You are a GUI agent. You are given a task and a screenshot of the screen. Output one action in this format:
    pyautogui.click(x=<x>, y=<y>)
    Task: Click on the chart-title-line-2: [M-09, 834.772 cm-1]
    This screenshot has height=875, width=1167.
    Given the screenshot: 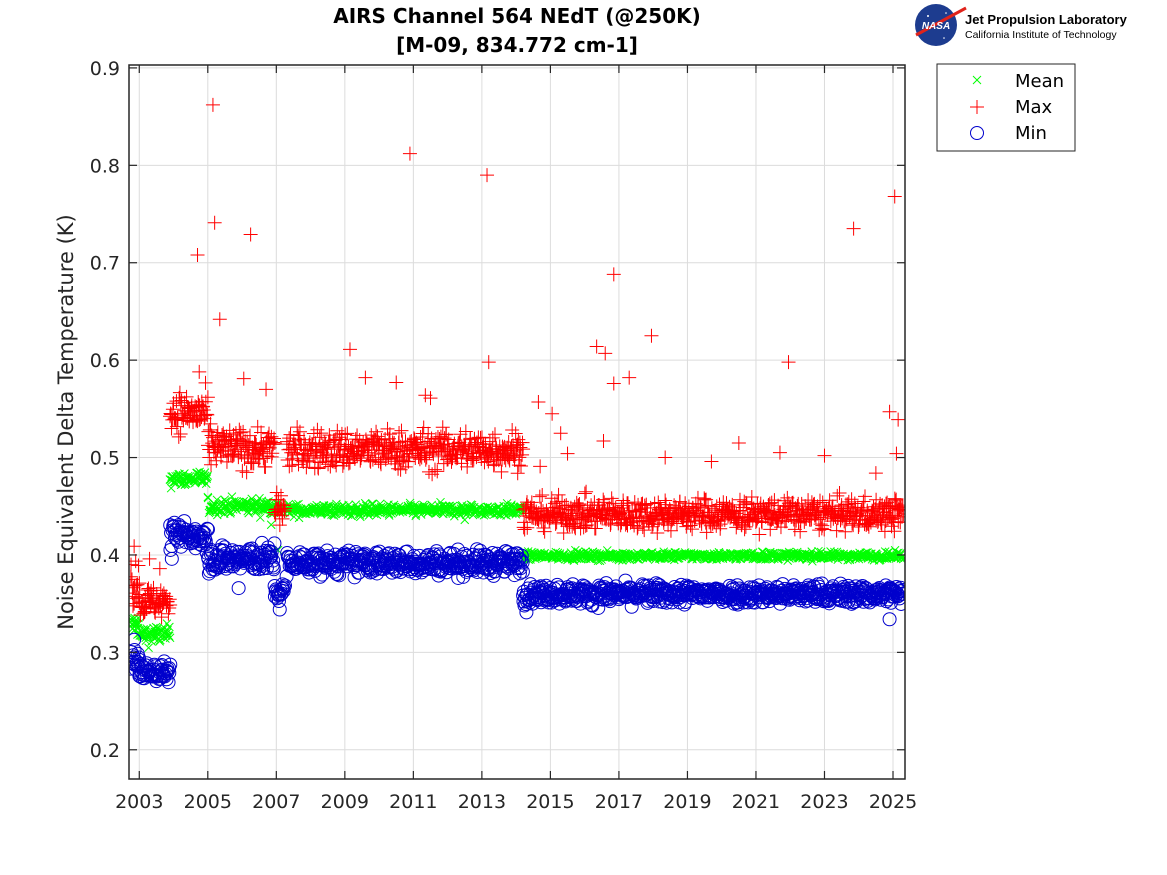 What is the action you would take?
    pyautogui.click(x=517, y=45)
    